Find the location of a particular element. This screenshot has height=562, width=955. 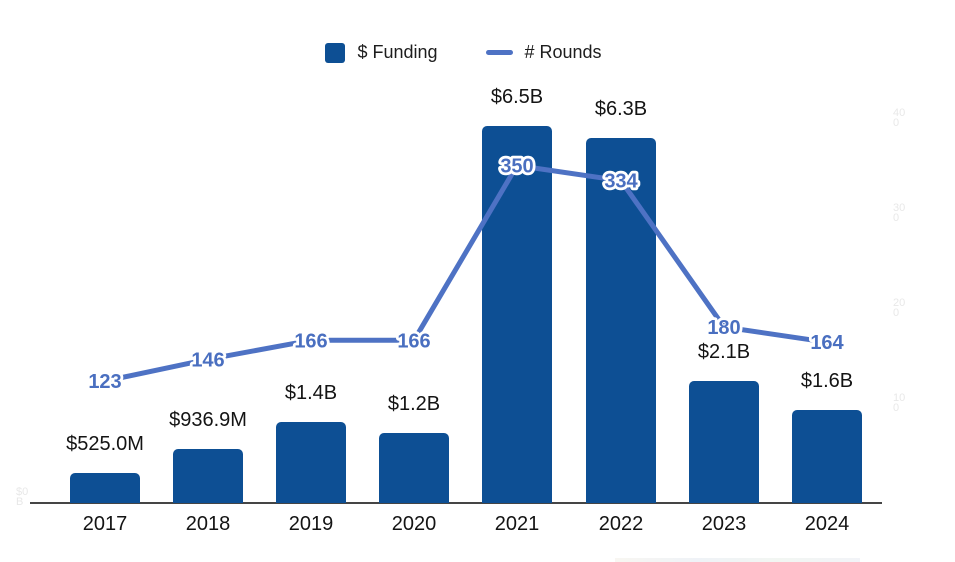

rounds-point-label-2020: 166 is located at coordinates (413, 341).